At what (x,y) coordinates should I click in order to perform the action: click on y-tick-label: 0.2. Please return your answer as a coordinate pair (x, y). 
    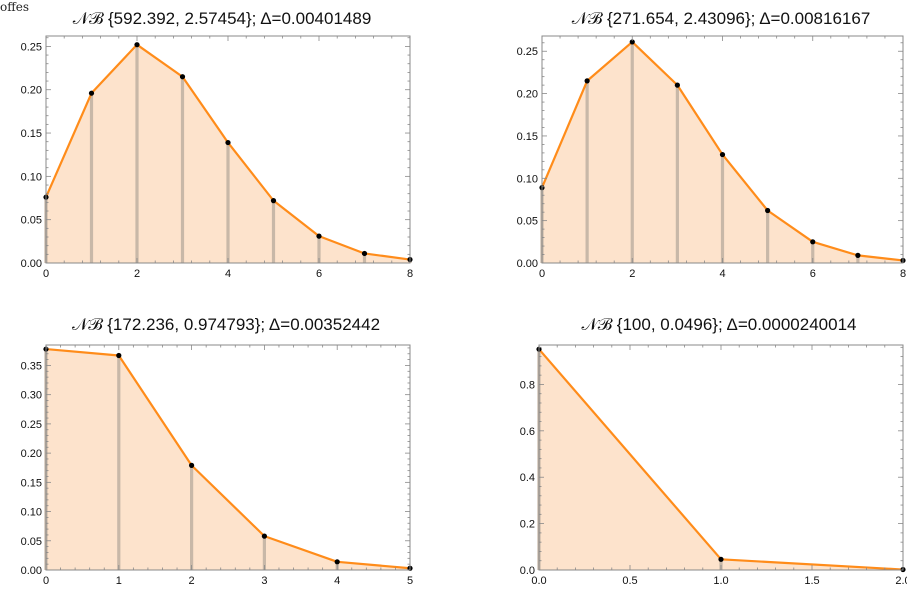
    Looking at the image, I should click on (527, 525).